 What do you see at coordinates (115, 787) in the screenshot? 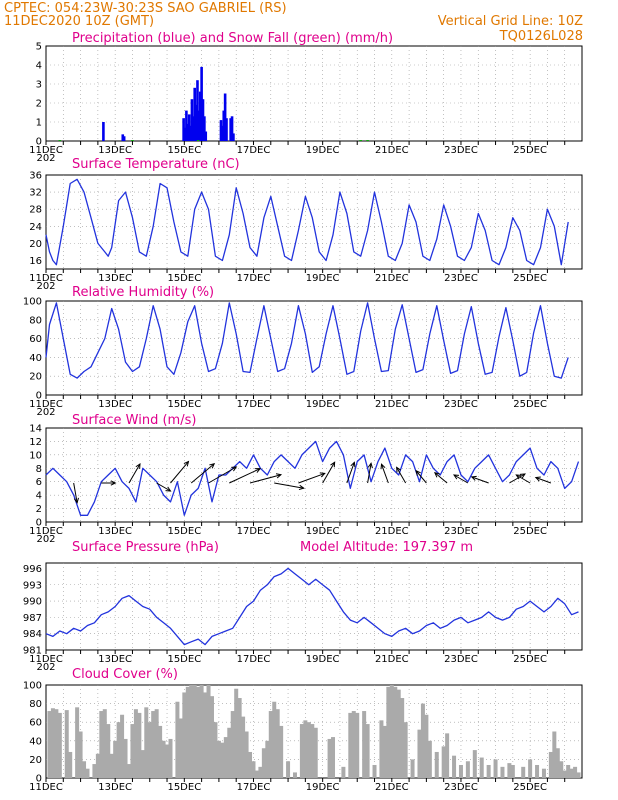
I see `cloud-x-date-label: 13DEC` at bounding box center [115, 787].